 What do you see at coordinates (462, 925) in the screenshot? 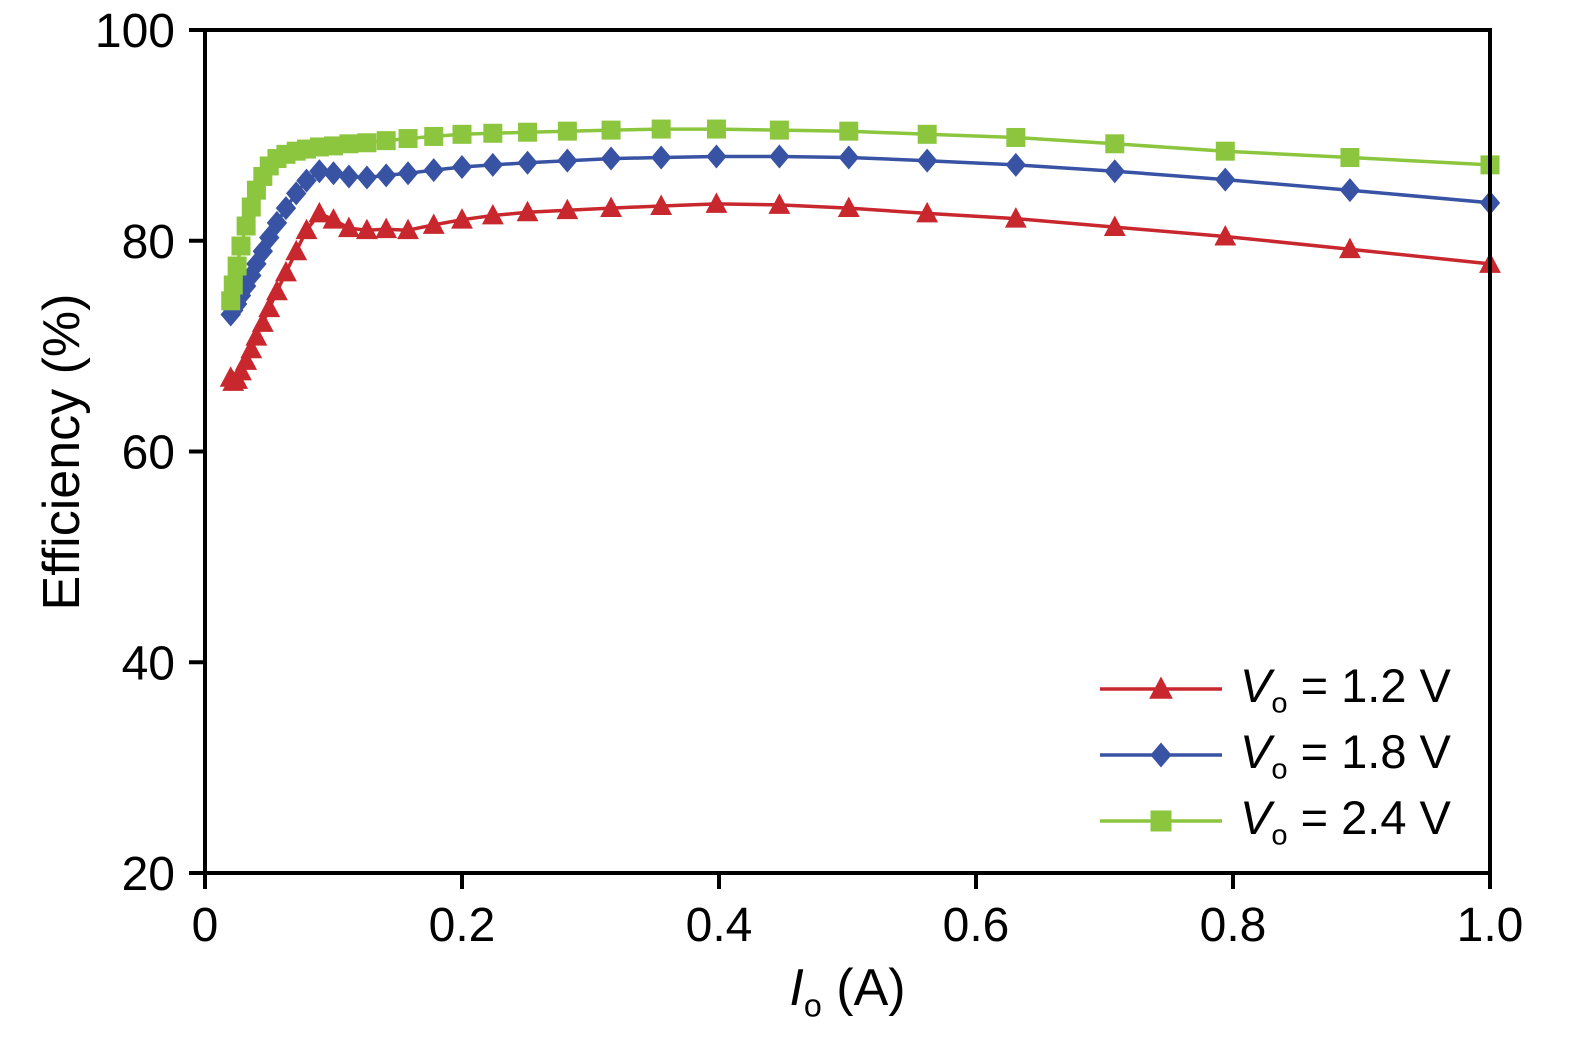
I see `x-tick-label: 0.2` at bounding box center [462, 925].